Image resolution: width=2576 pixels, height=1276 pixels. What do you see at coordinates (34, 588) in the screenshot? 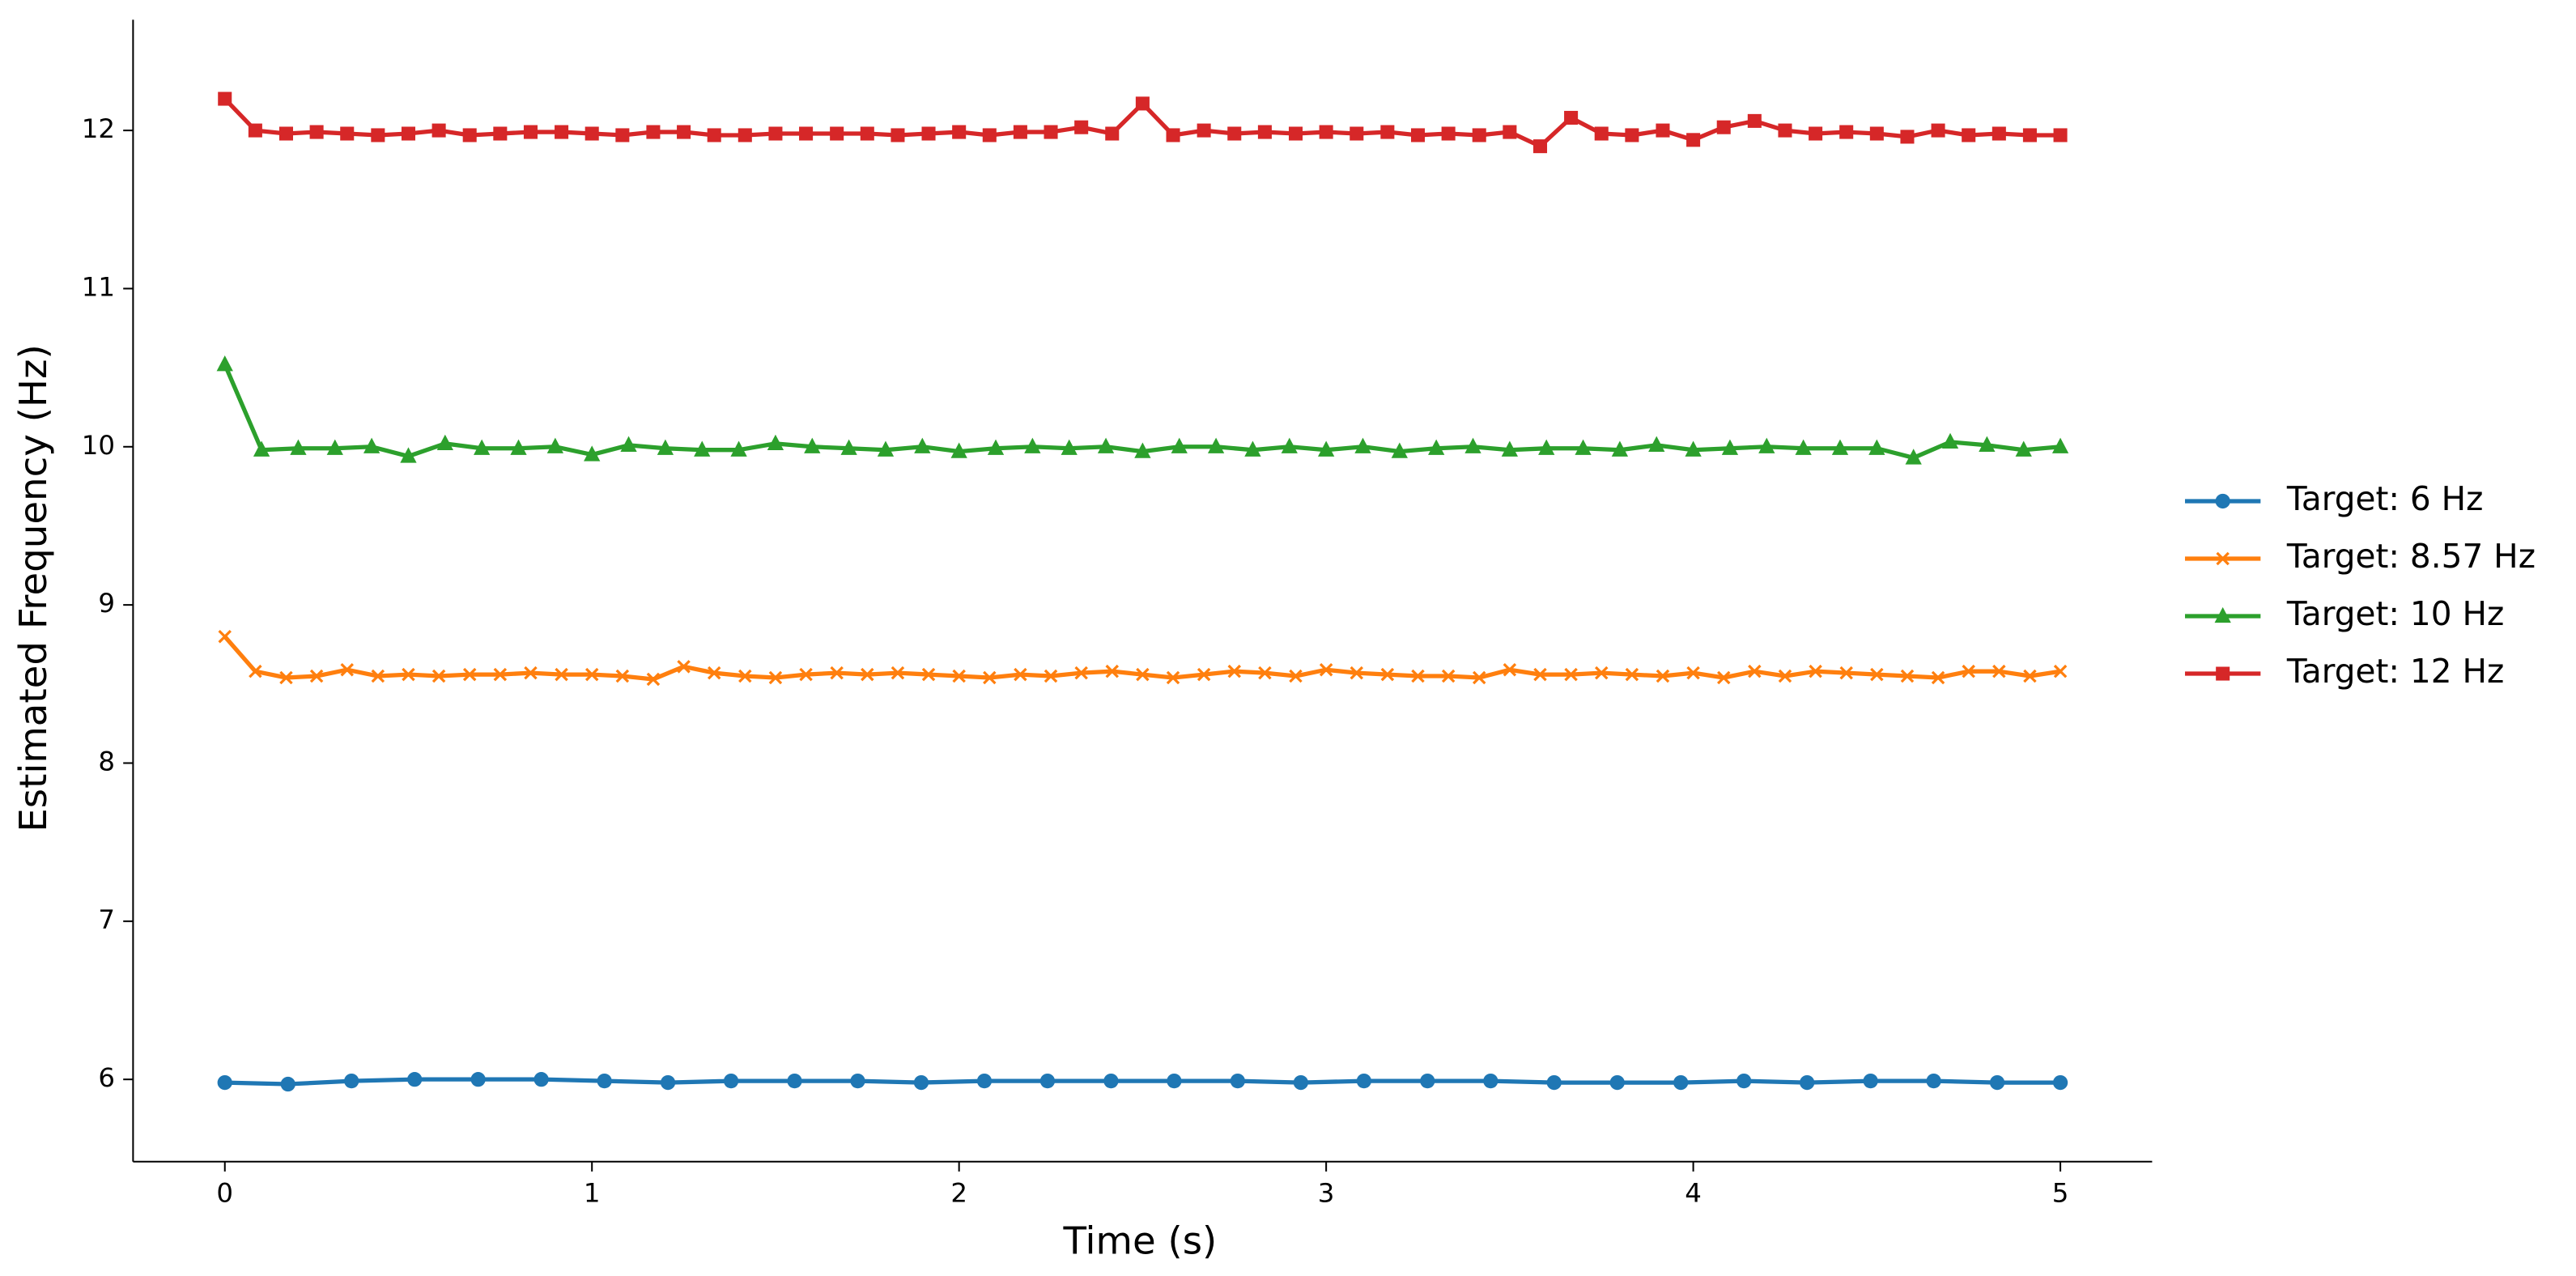
I see `y-axis-label: Estimated Frequency (Hz)` at bounding box center [34, 588].